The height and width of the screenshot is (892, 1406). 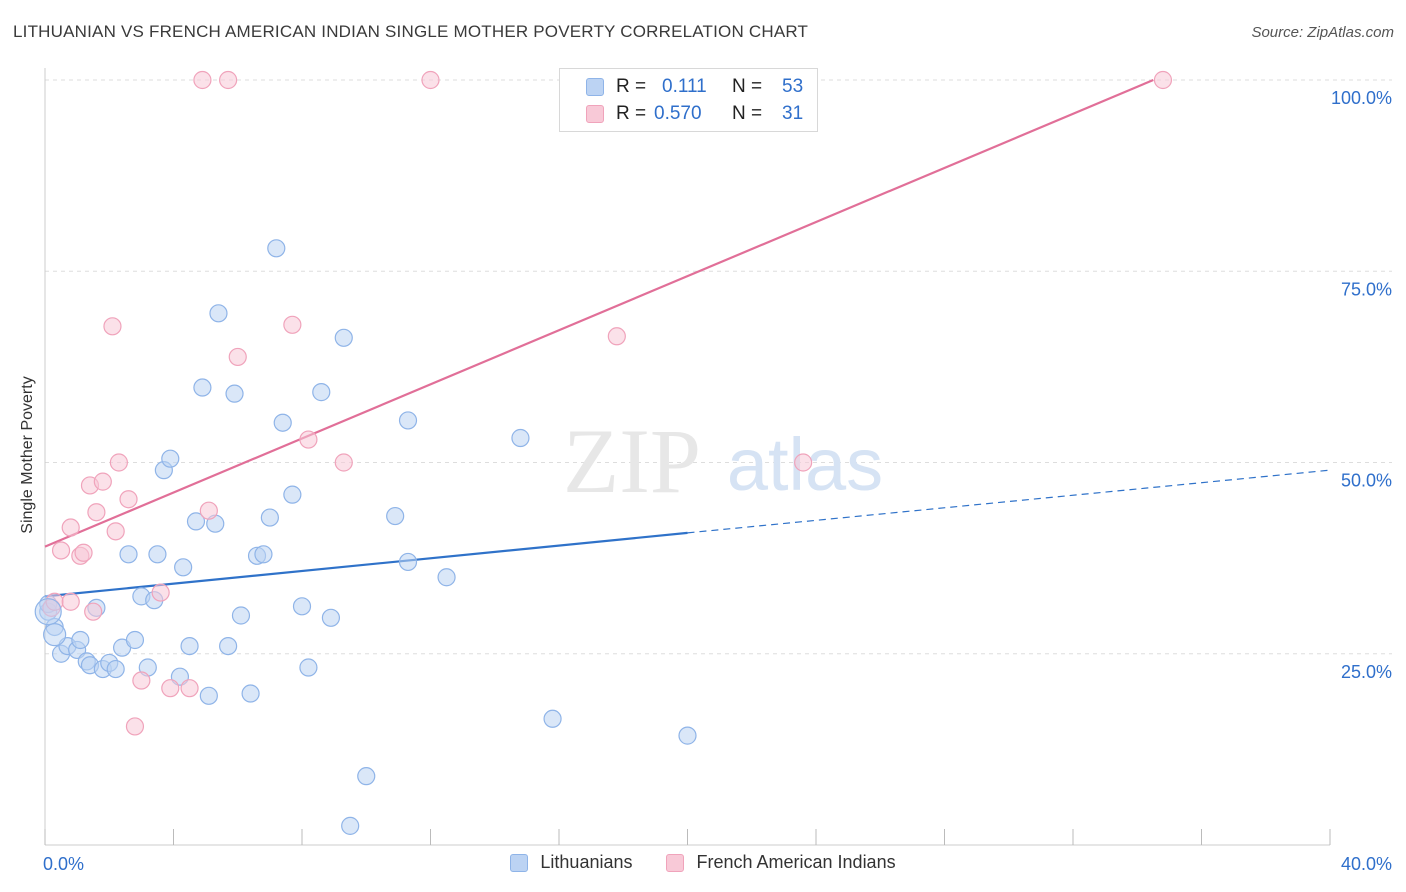 I want to click on legend-row-french-american-indians: R = 0.570 N = 31, so click(x=694, y=114).